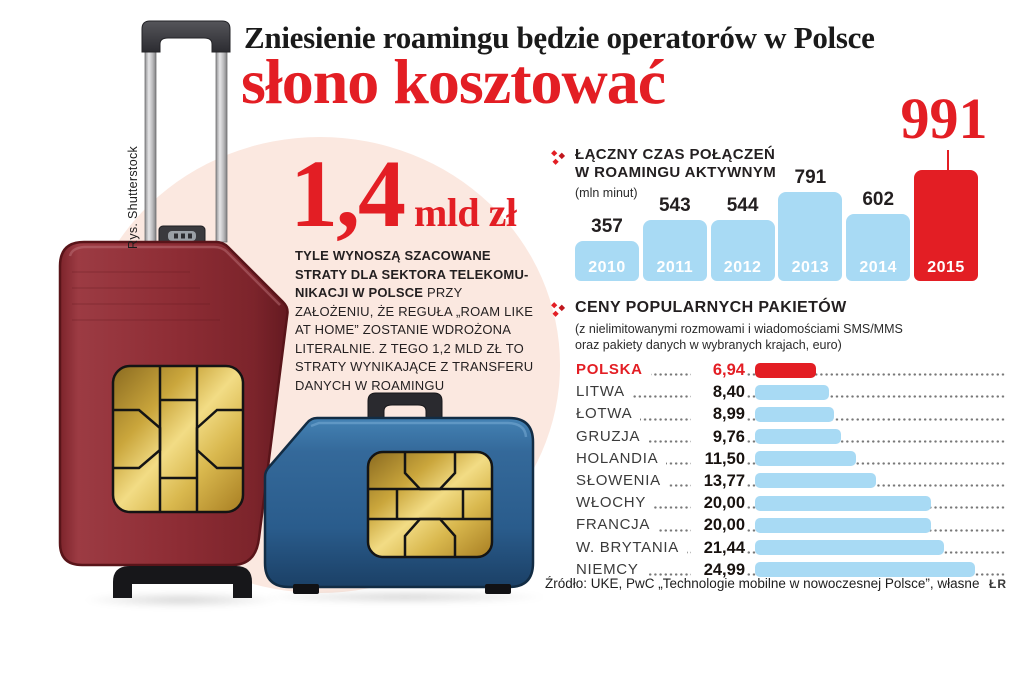  I want to click on year-label: 2010, so click(607, 267).